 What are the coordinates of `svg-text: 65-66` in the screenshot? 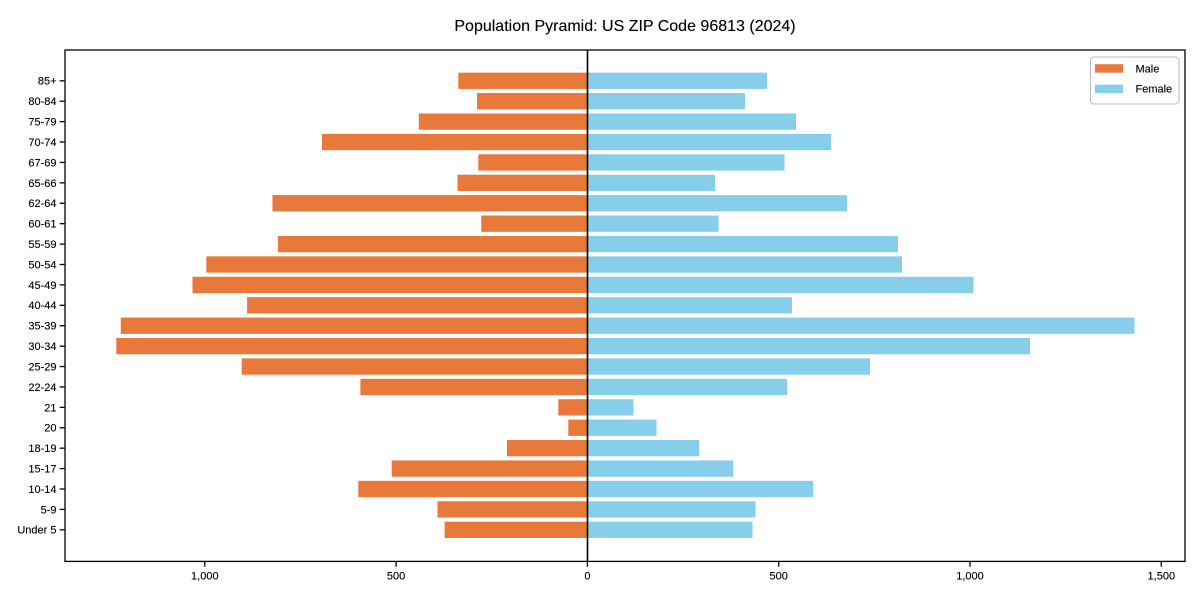 It's located at (42, 184).